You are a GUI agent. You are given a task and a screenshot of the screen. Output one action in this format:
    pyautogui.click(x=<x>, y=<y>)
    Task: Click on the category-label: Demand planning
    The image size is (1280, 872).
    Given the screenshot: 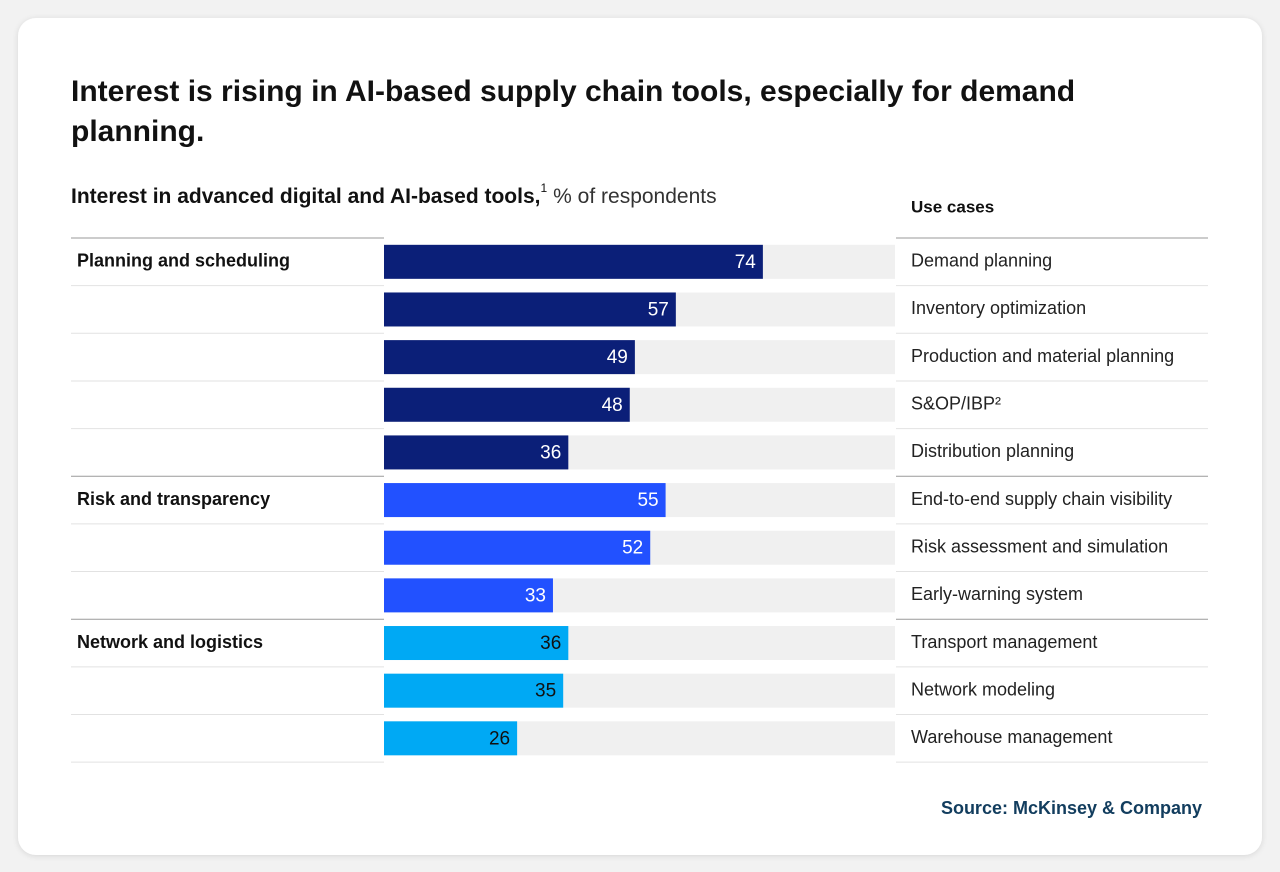 What is the action you would take?
    pyautogui.click(x=981, y=261)
    